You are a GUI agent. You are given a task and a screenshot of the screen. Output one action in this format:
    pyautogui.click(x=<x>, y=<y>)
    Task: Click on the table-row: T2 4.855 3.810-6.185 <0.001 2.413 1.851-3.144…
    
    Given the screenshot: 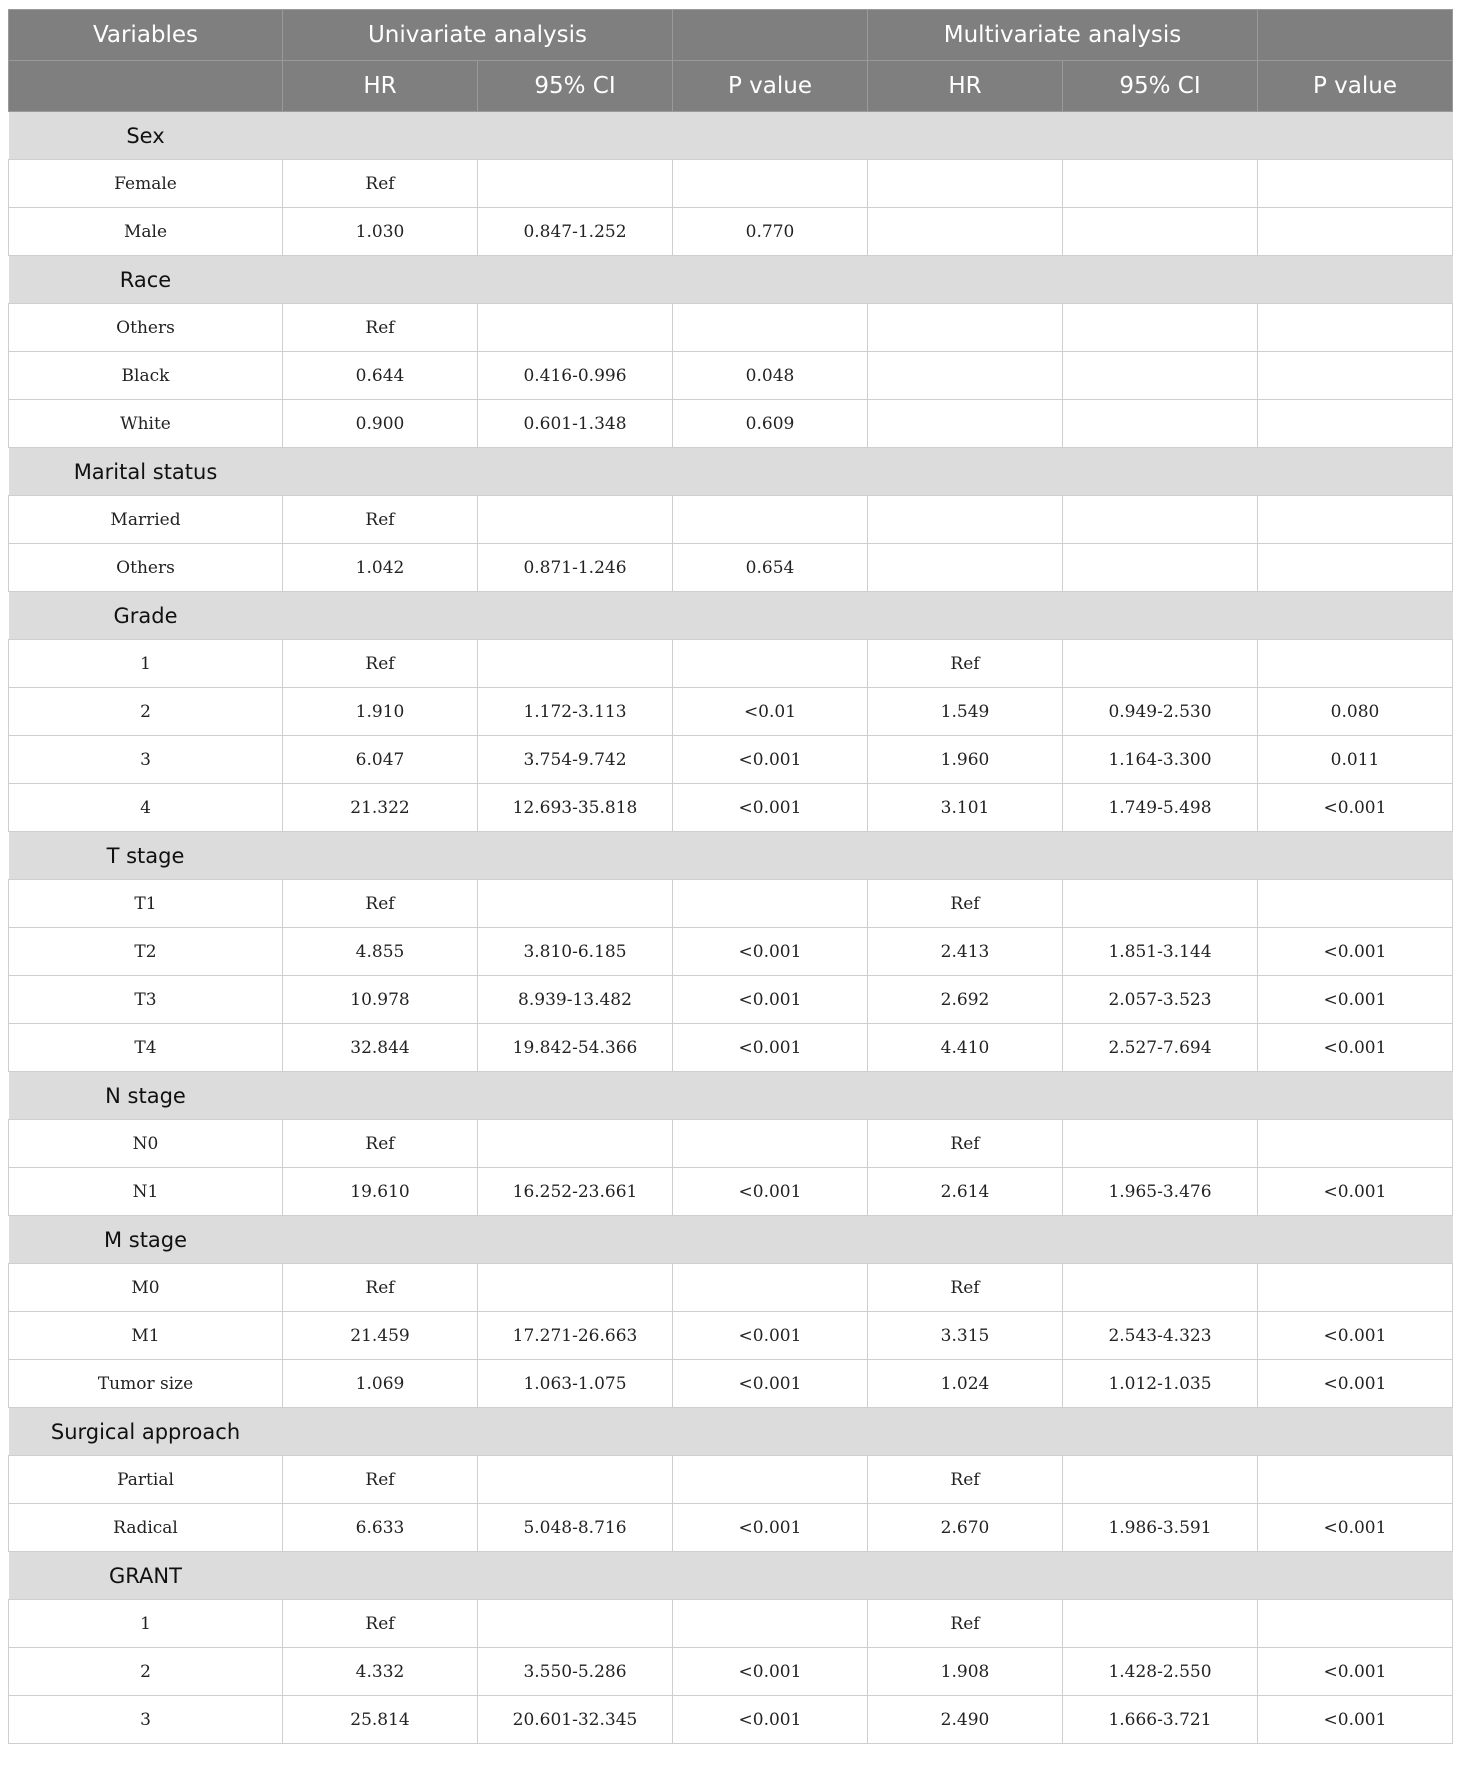 What is the action you would take?
    pyautogui.click(x=730, y=951)
    